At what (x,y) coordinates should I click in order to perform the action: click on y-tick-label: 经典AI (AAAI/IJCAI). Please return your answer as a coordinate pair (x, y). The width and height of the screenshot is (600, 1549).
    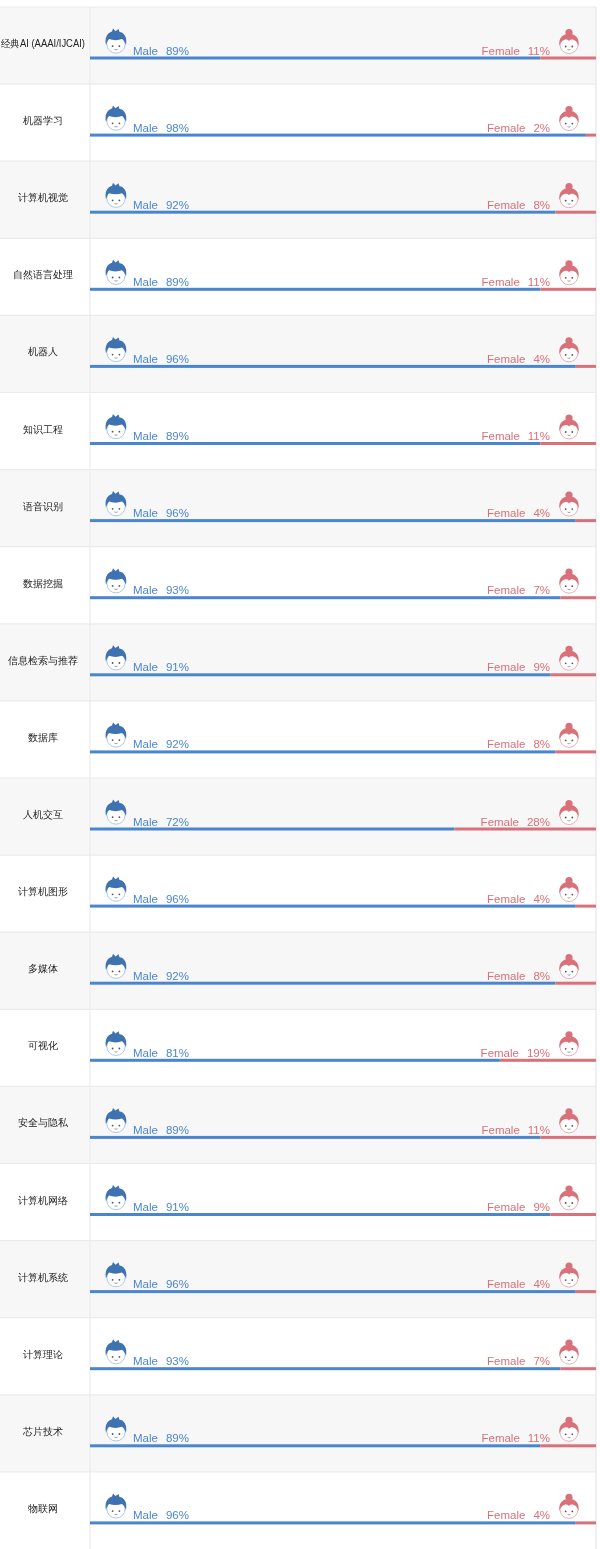
    Looking at the image, I should click on (45, 44).